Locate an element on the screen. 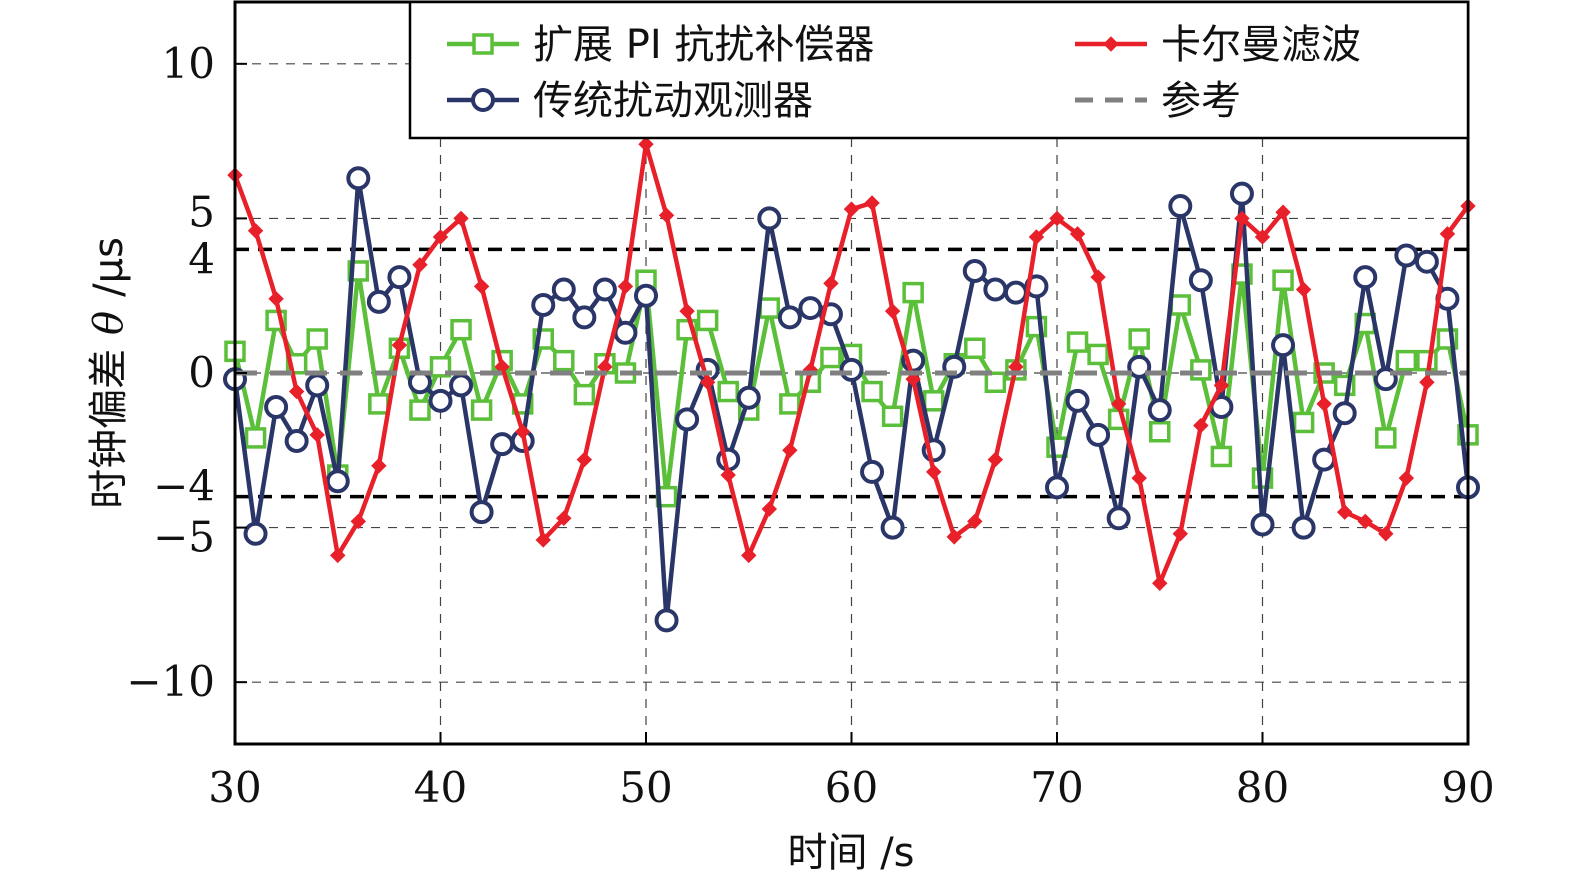 The height and width of the screenshot is (888, 1575). y-tick-label: 0 is located at coordinates (201, 372).